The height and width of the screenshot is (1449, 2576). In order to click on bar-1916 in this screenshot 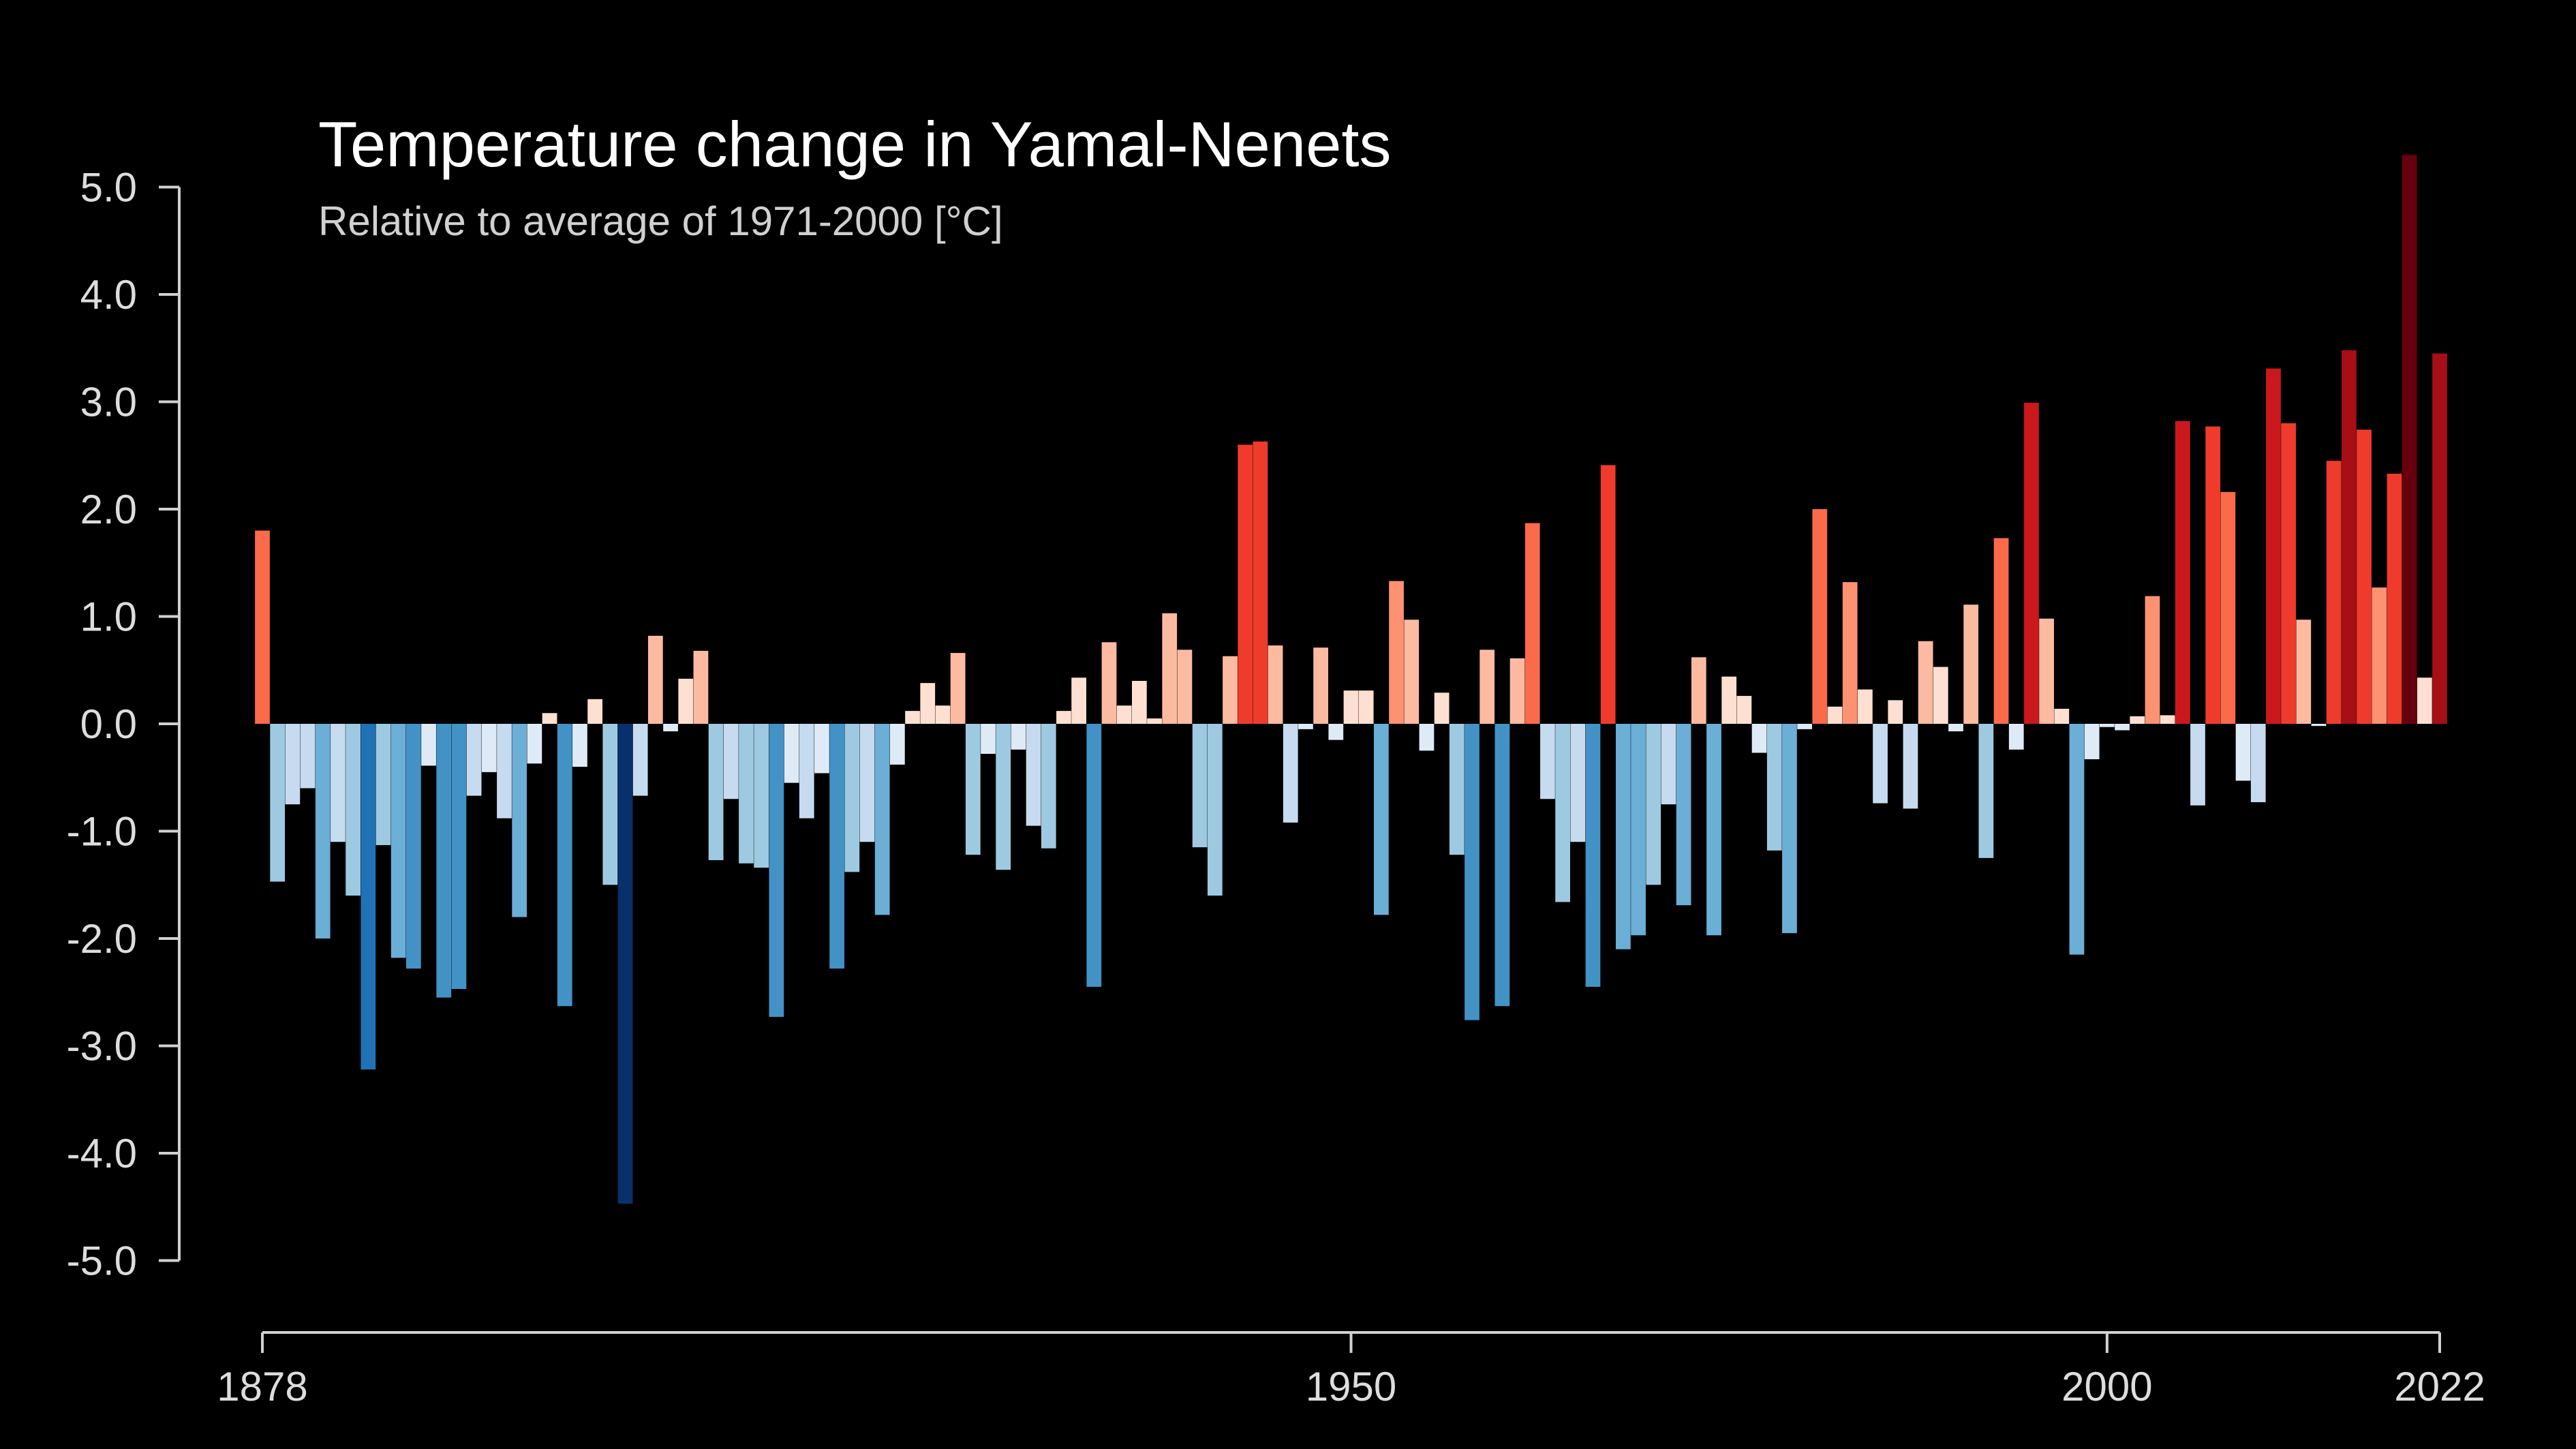, I will do `click(836, 846)`.